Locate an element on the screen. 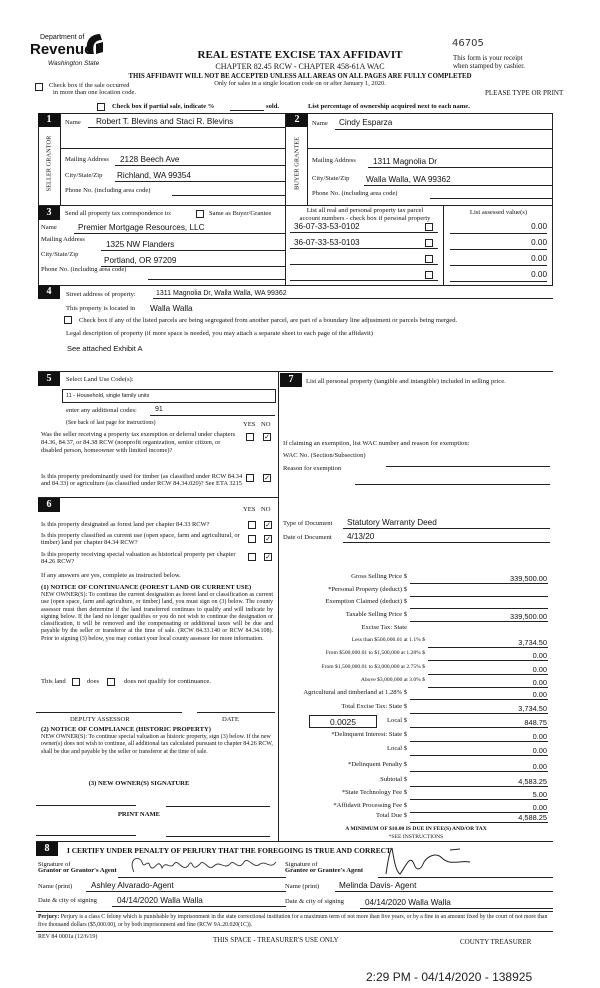 This screenshot has height=988, width=600. additional-codes-label: enter any additional codes: is located at coordinates (101, 410).